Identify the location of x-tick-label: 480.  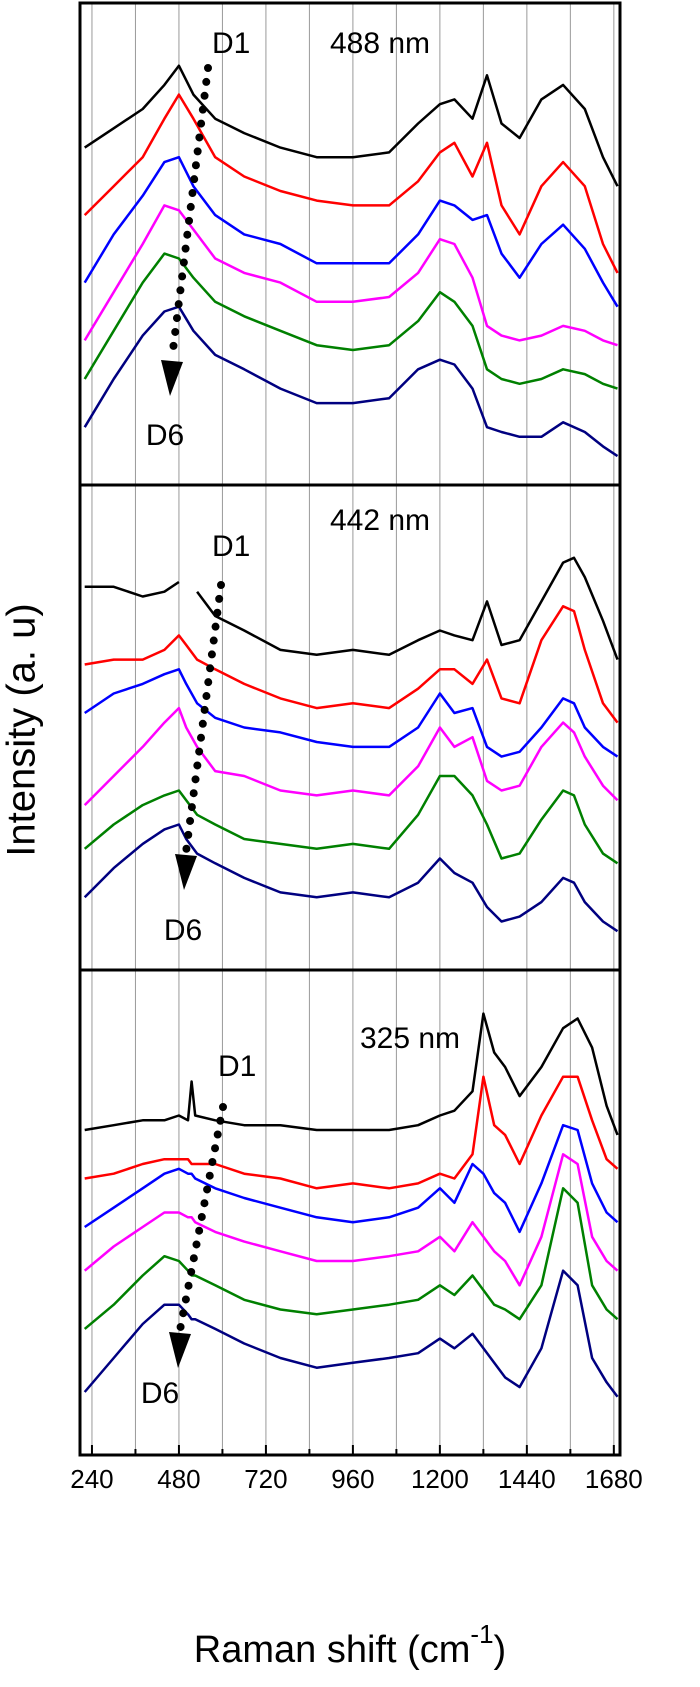
(178, 1479).